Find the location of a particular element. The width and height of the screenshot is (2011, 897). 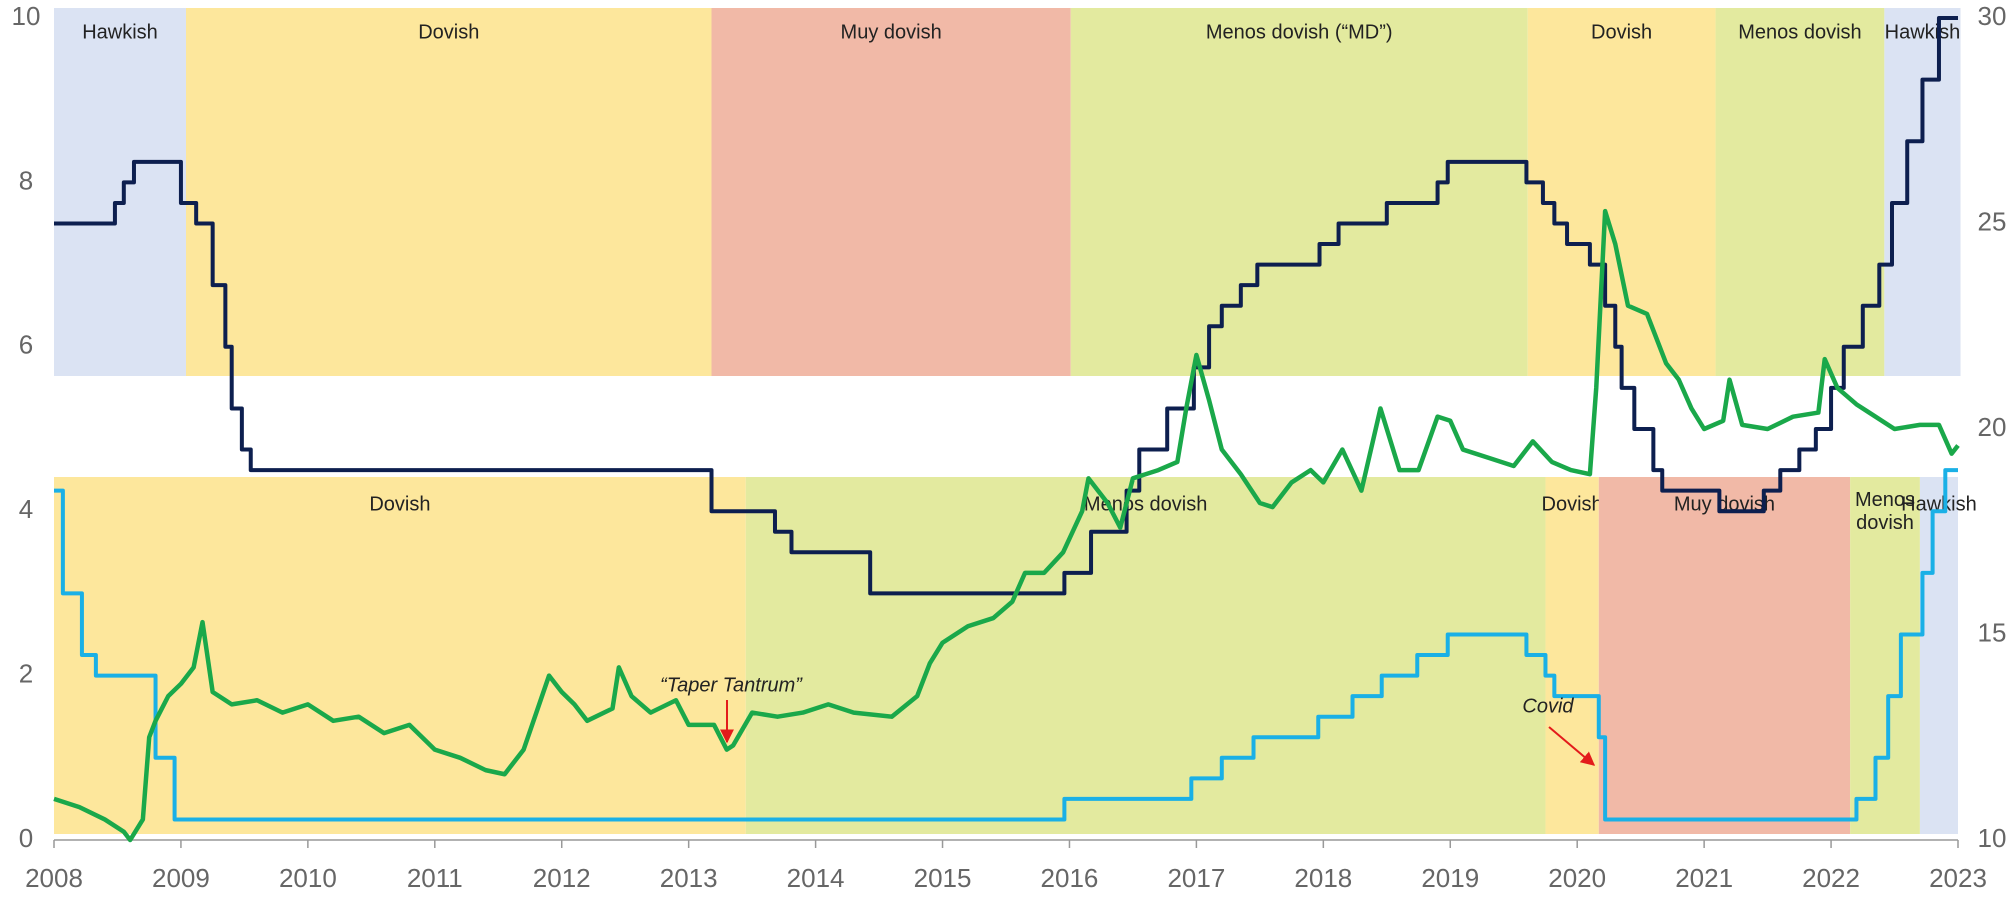

y2-tick-label: 10 is located at coordinates (1992, 838).